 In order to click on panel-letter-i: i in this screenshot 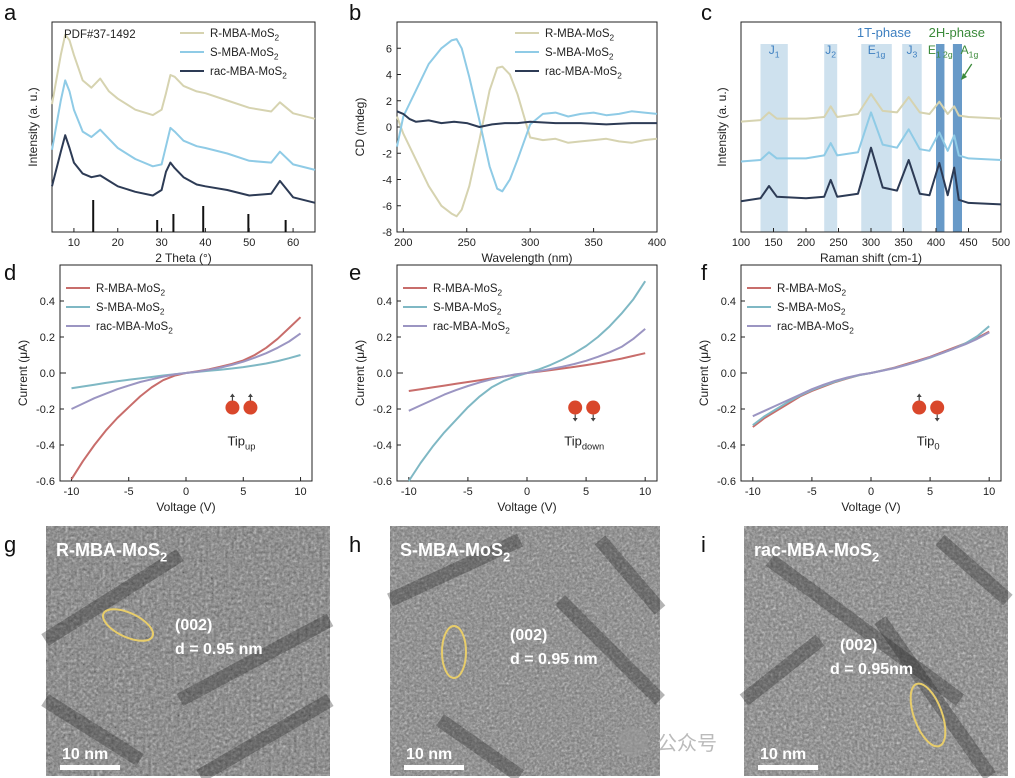, I will do `click(703, 544)`.